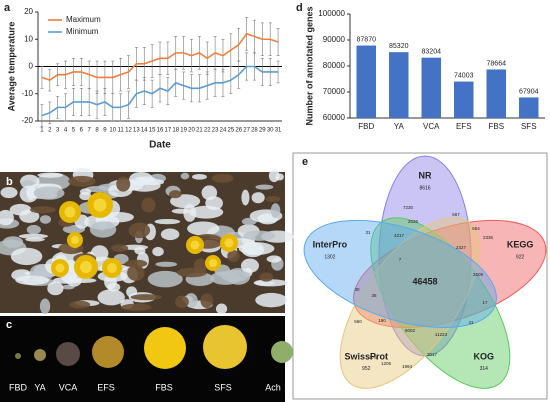 The width and height of the screenshot is (550, 402). Describe the element at coordinates (89, 131) in the screenshot. I see `x-tick-label: 7` at that location.